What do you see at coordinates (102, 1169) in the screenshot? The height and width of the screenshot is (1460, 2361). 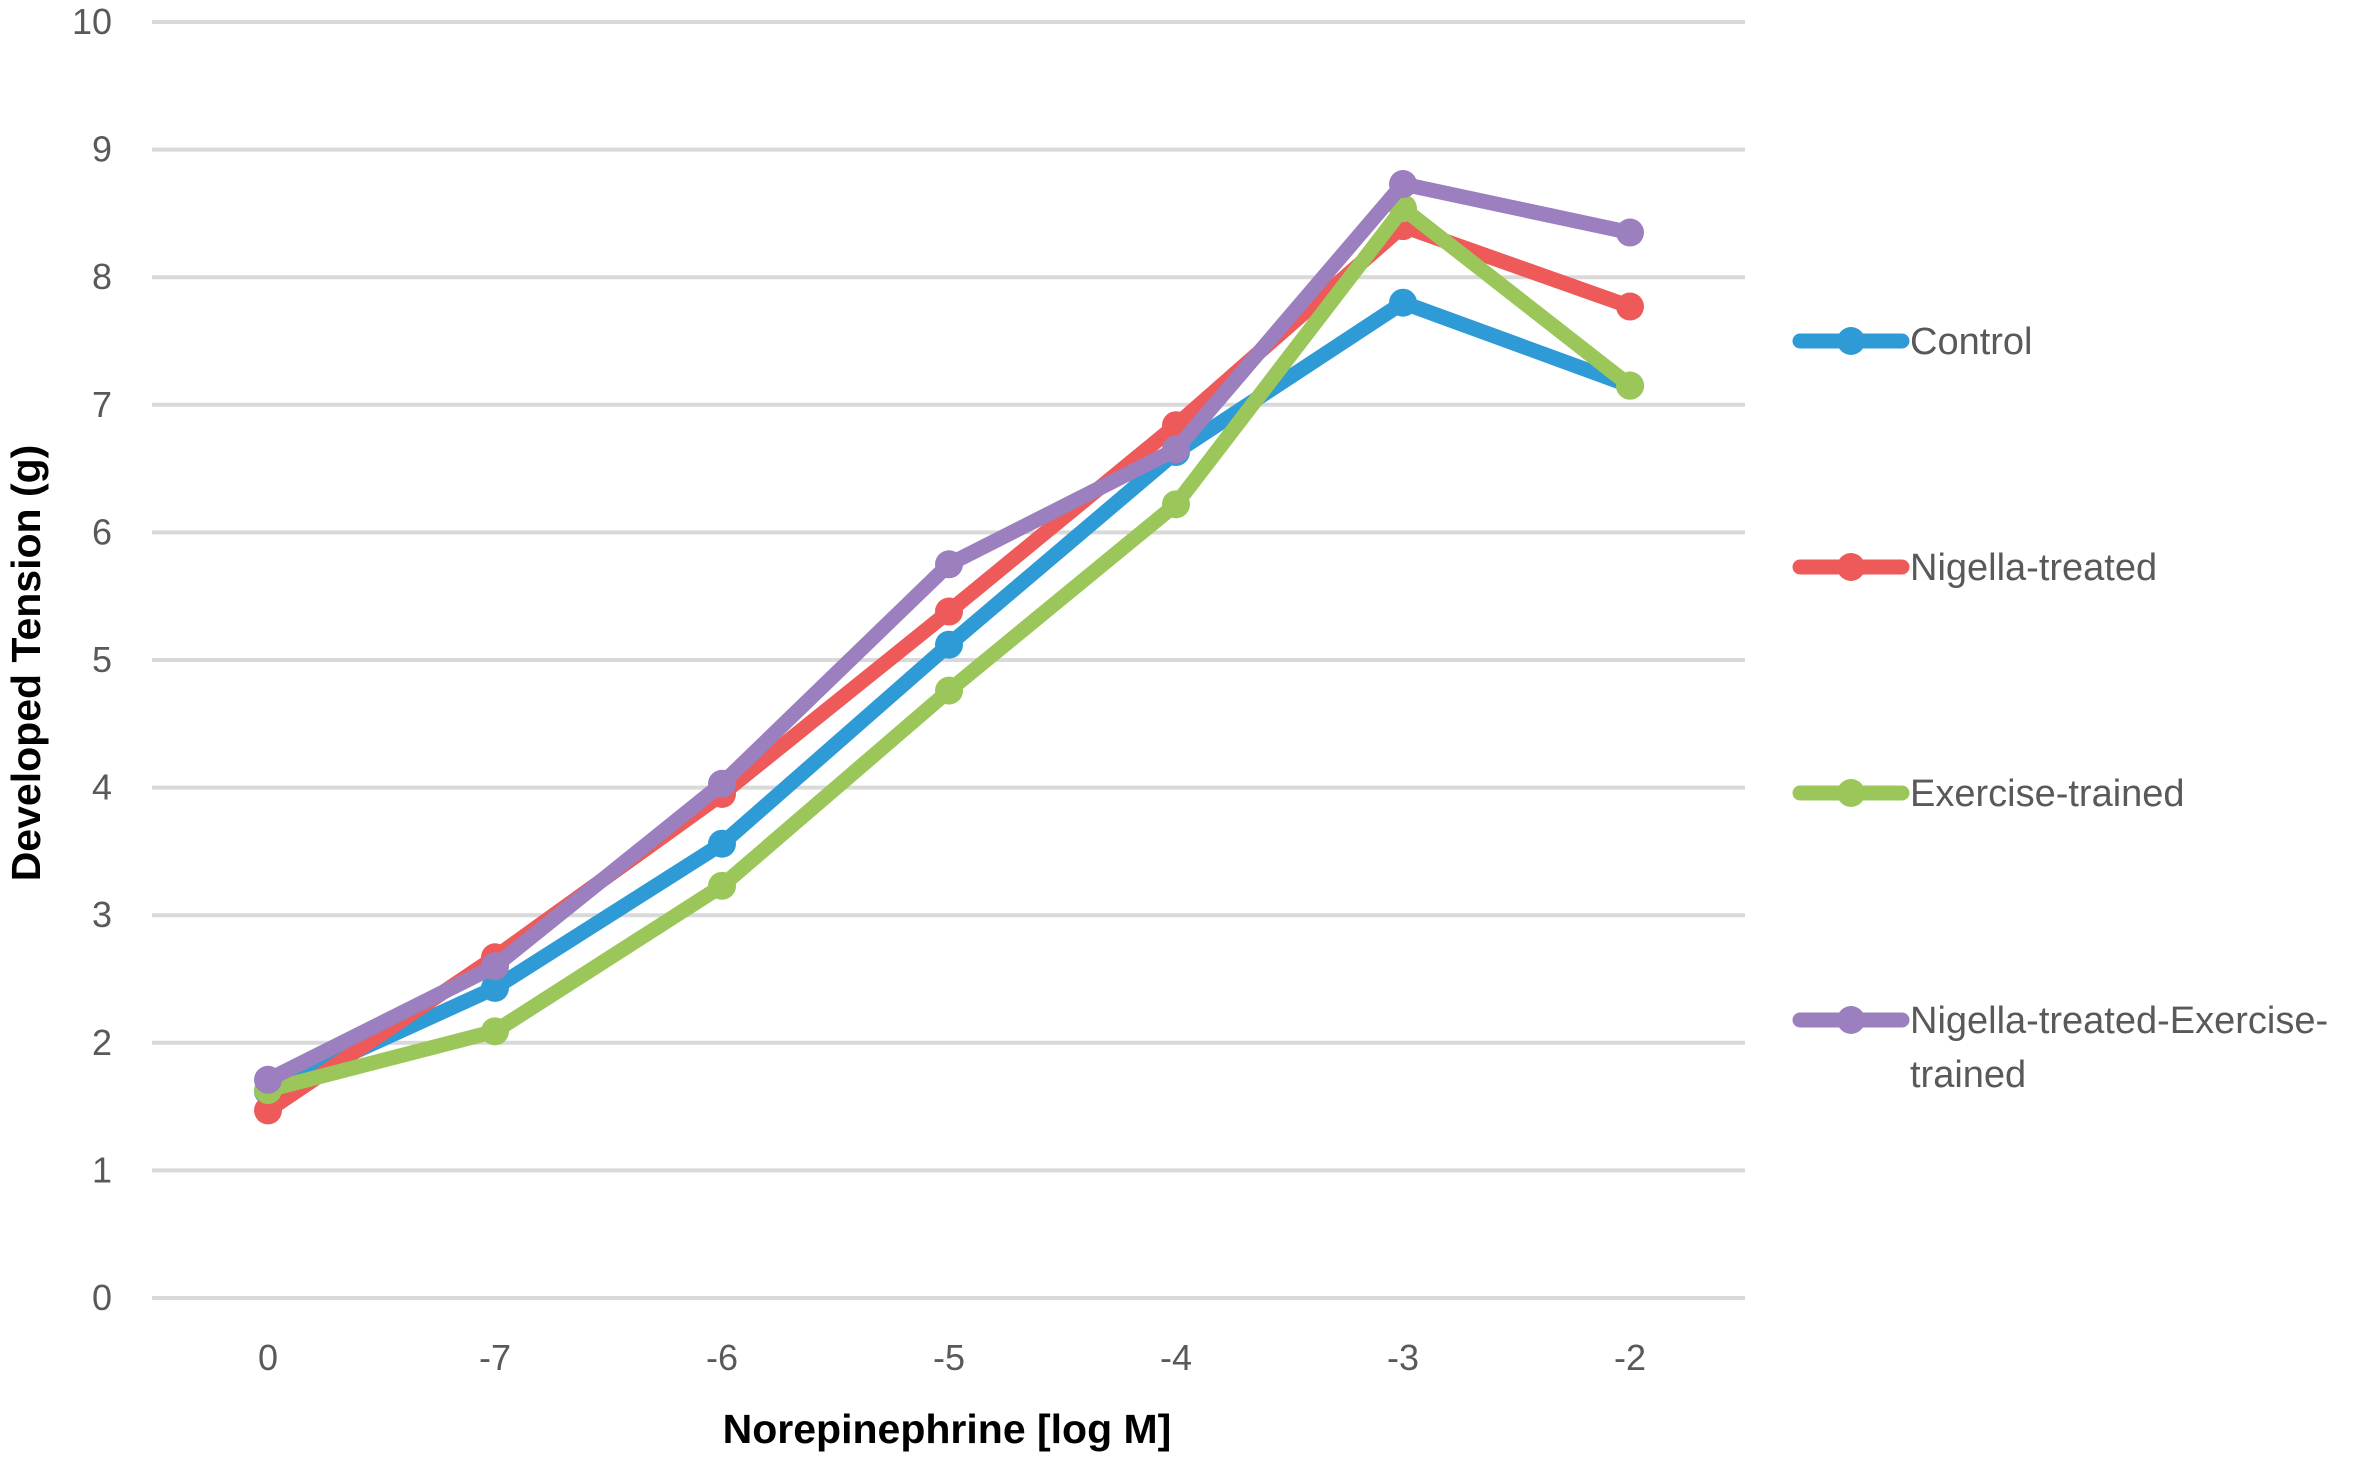 I see `y-tick-label: 1` at bounding box center [102, 1169].